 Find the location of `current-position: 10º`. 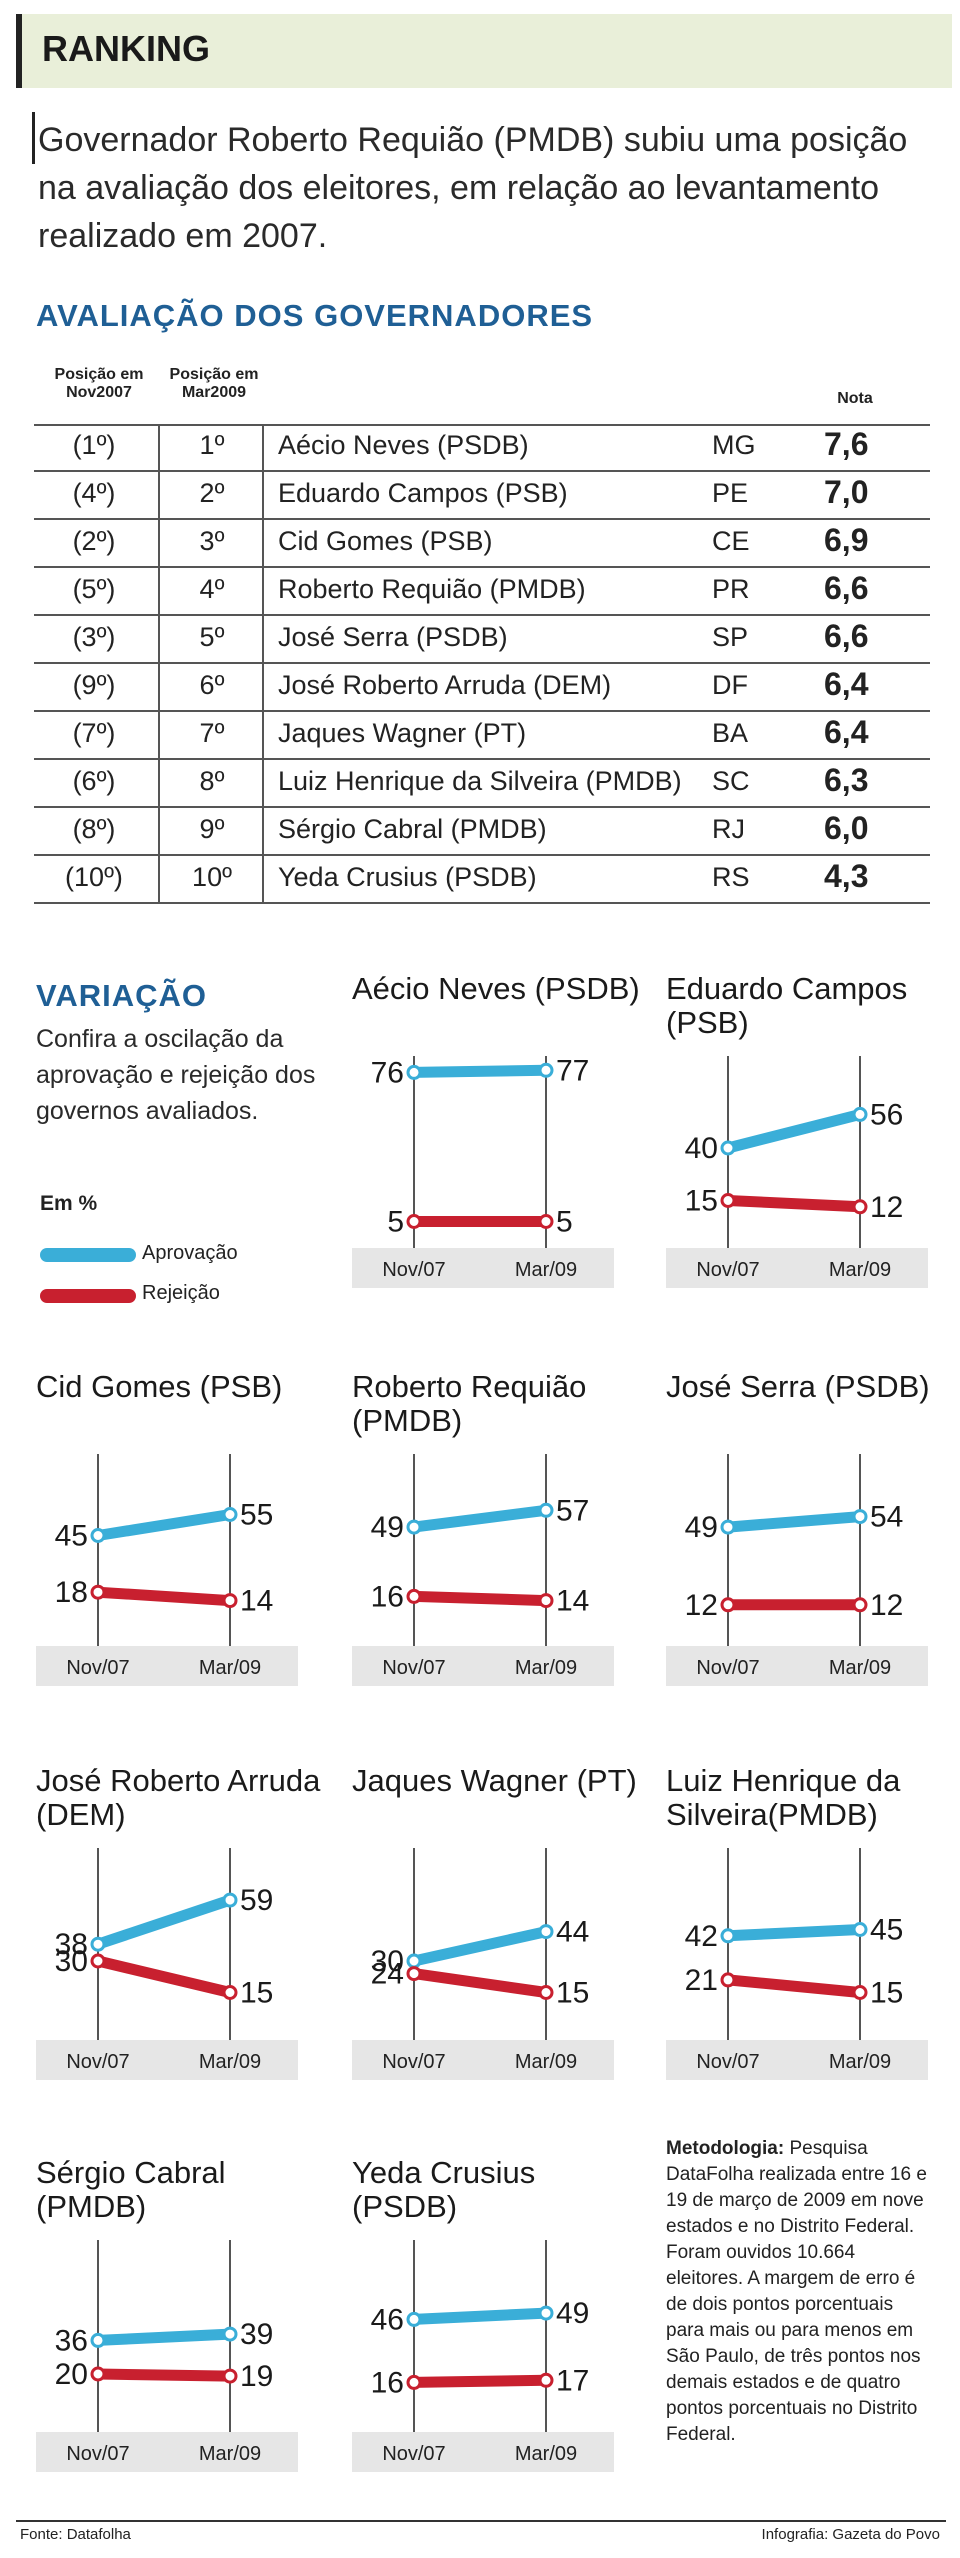

current-position: 10º is located at coordinates (212, 877).